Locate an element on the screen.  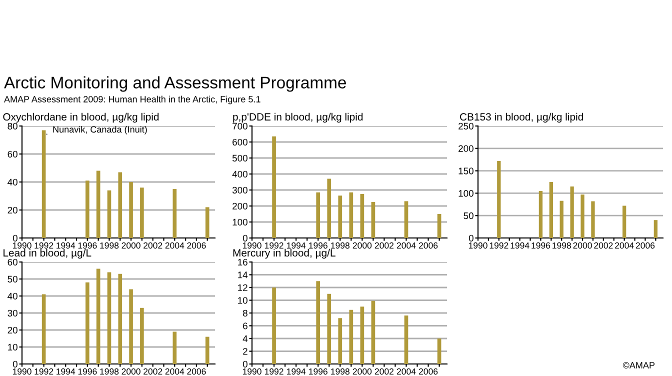
y-tick-label: 100 is located at coordinates (466, 193).